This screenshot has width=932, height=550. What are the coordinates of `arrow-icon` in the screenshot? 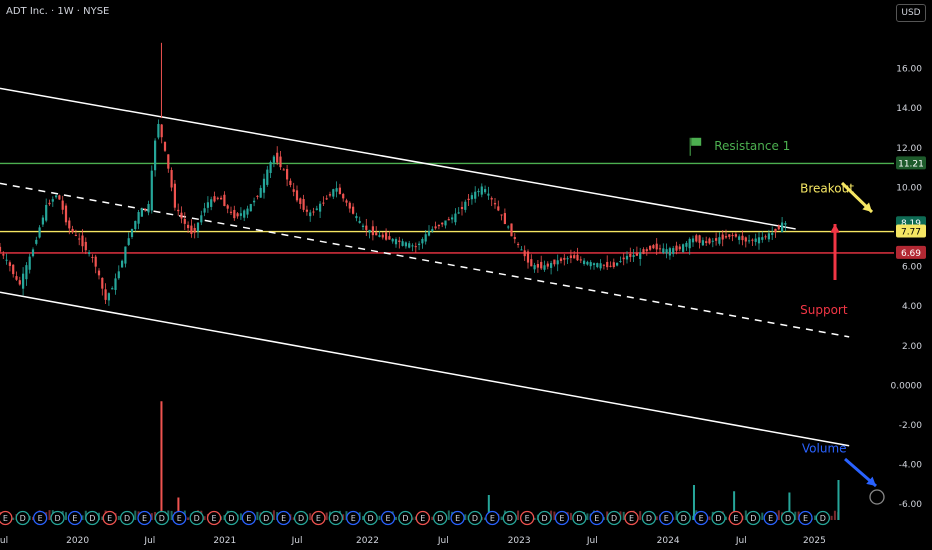 It's located at (871, 481).